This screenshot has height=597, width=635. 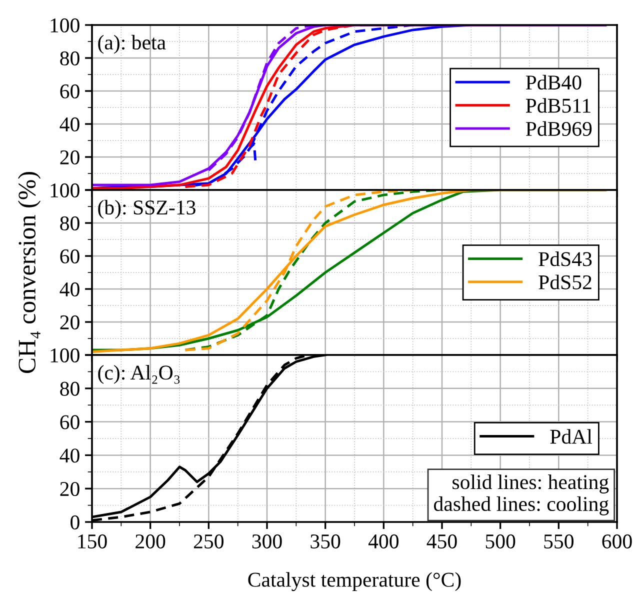 I want to click on annotation: (b): SSZ-13, so click(x=147, y=209).